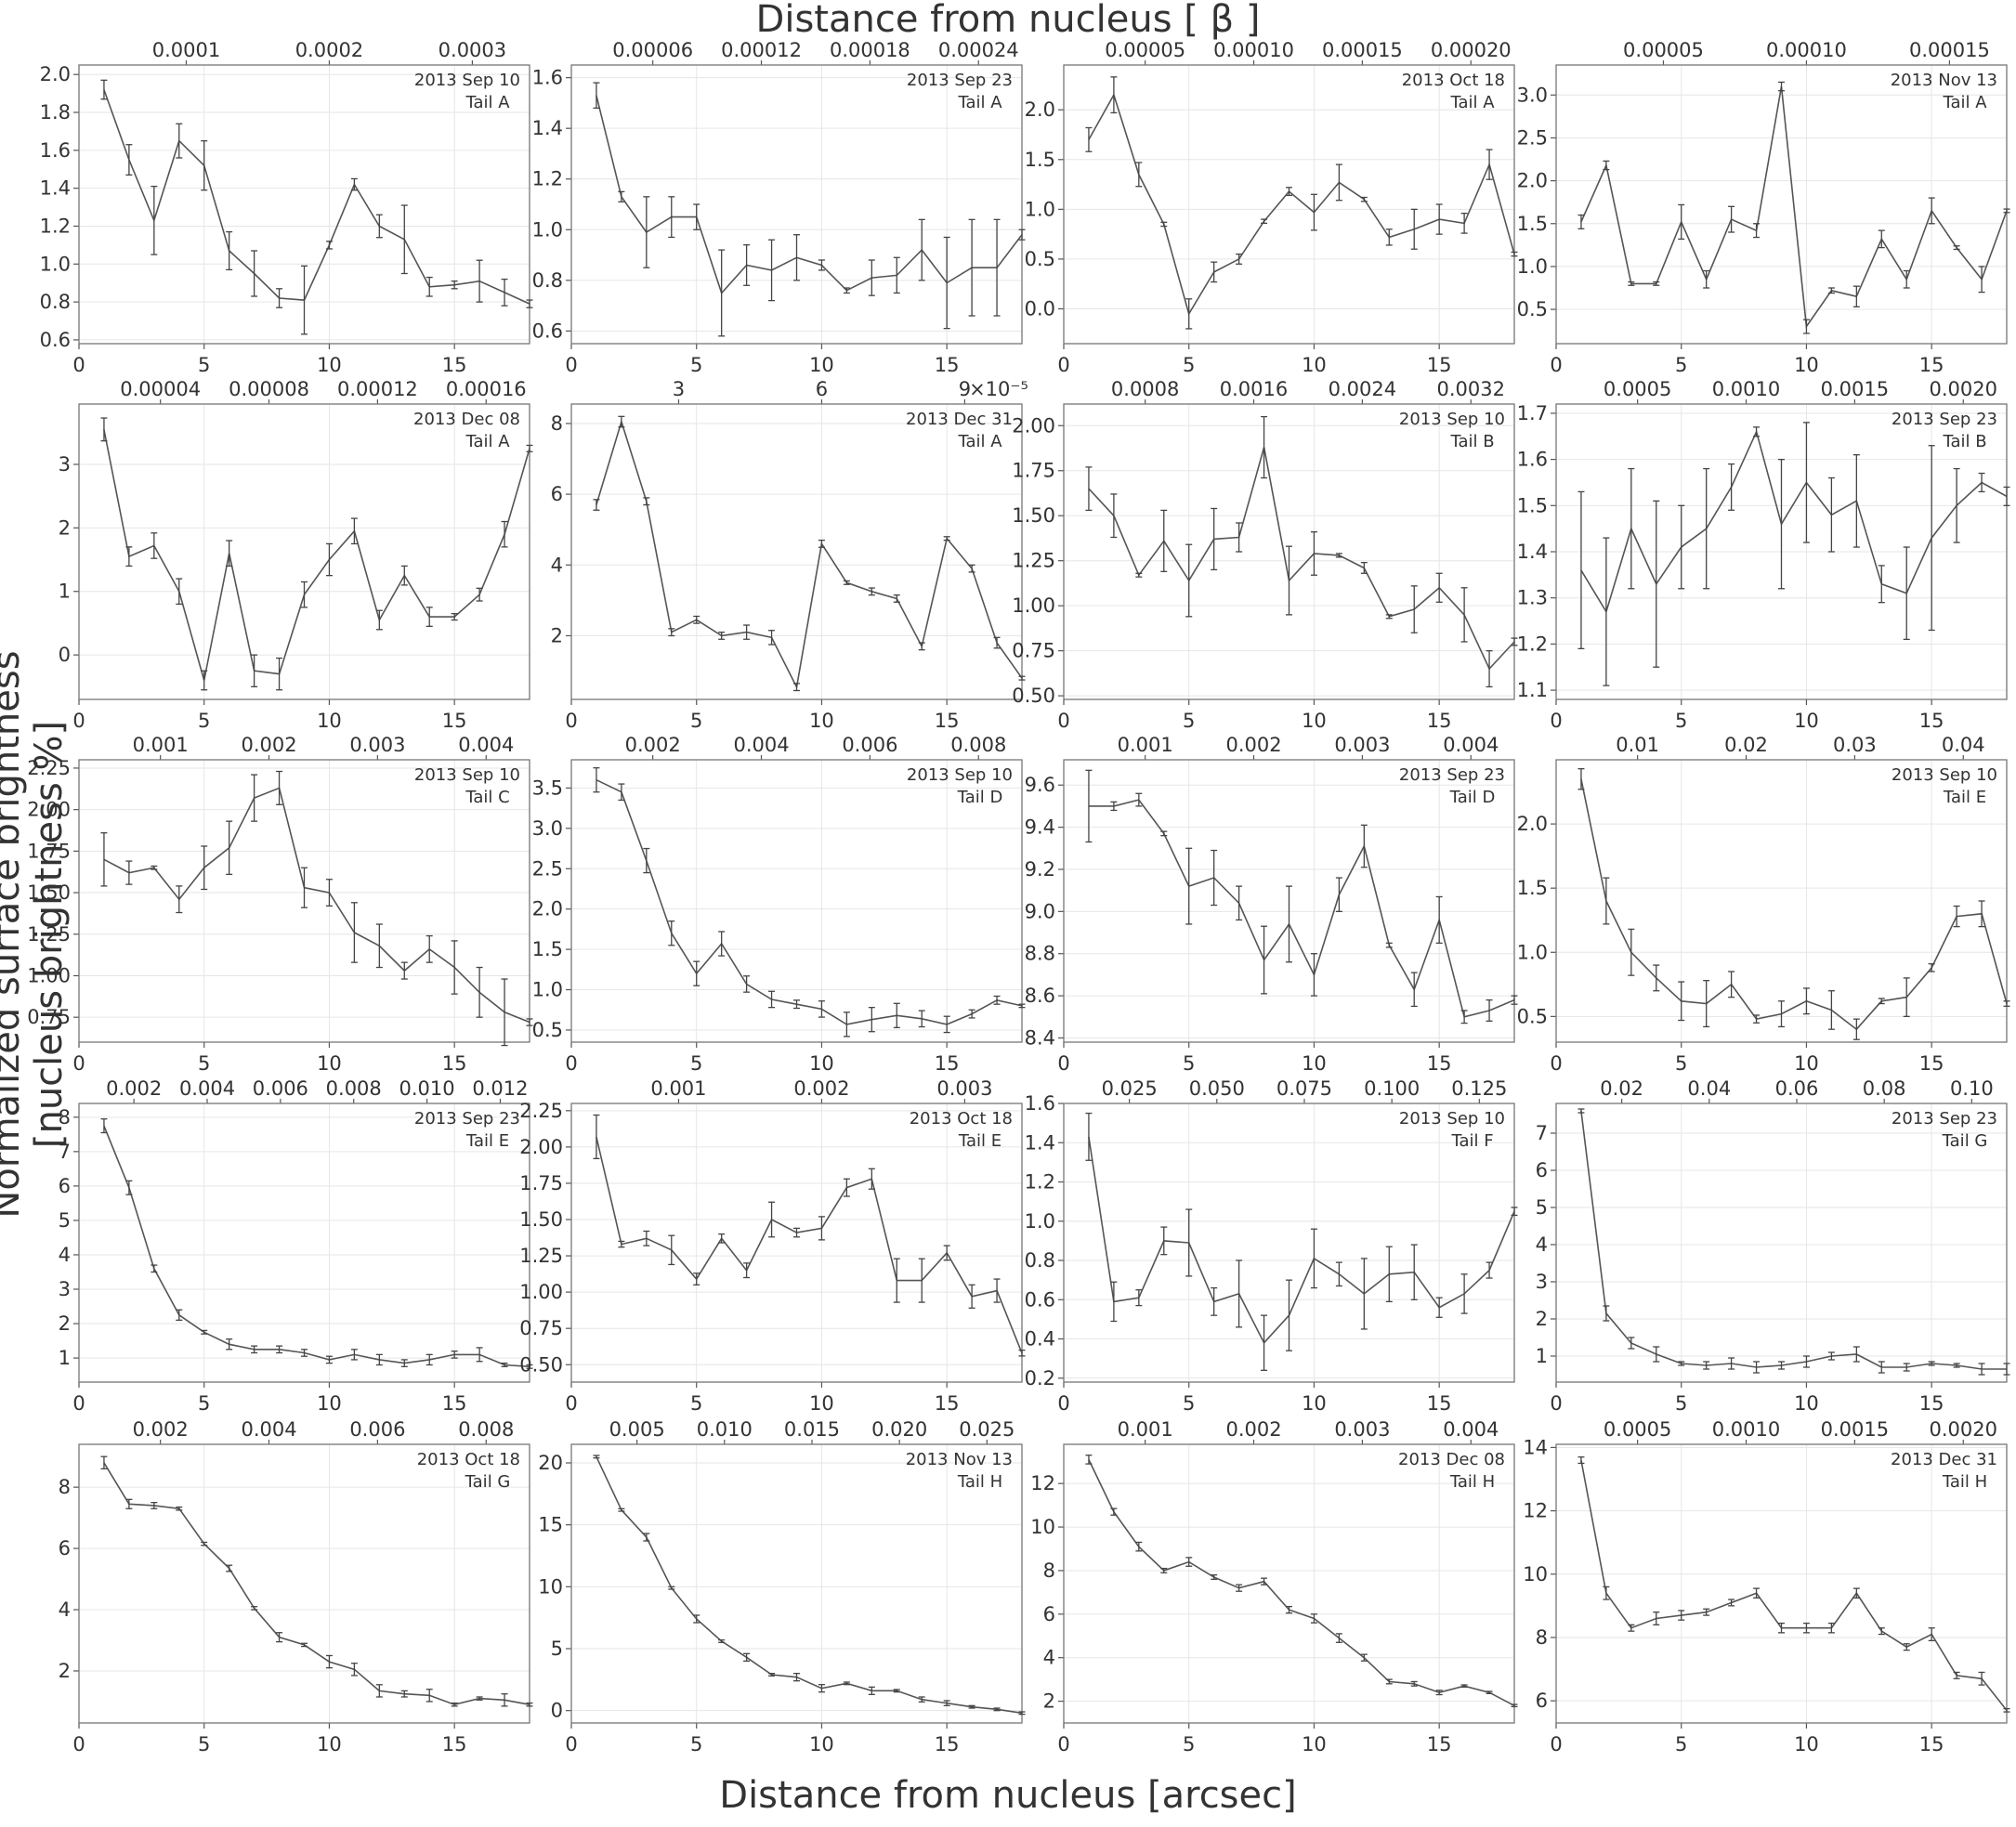 The image size is (2016, 1827). I want to click on y-tick-label: 2.25, so click(541, 1111).